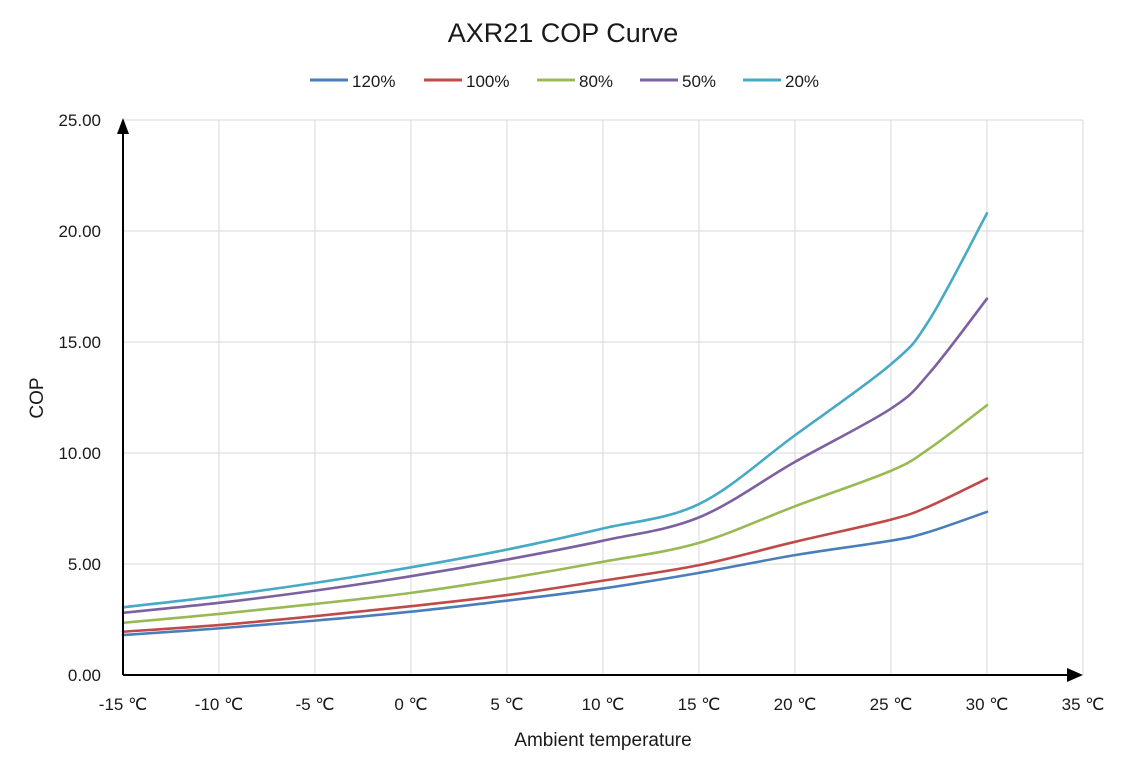 This screenshot has width=1127, height=773. What do you see at coordinates (506, 704) in the screenshot?
I see `x-tick-label: 5 ℃` at bounding box center [506, 704].